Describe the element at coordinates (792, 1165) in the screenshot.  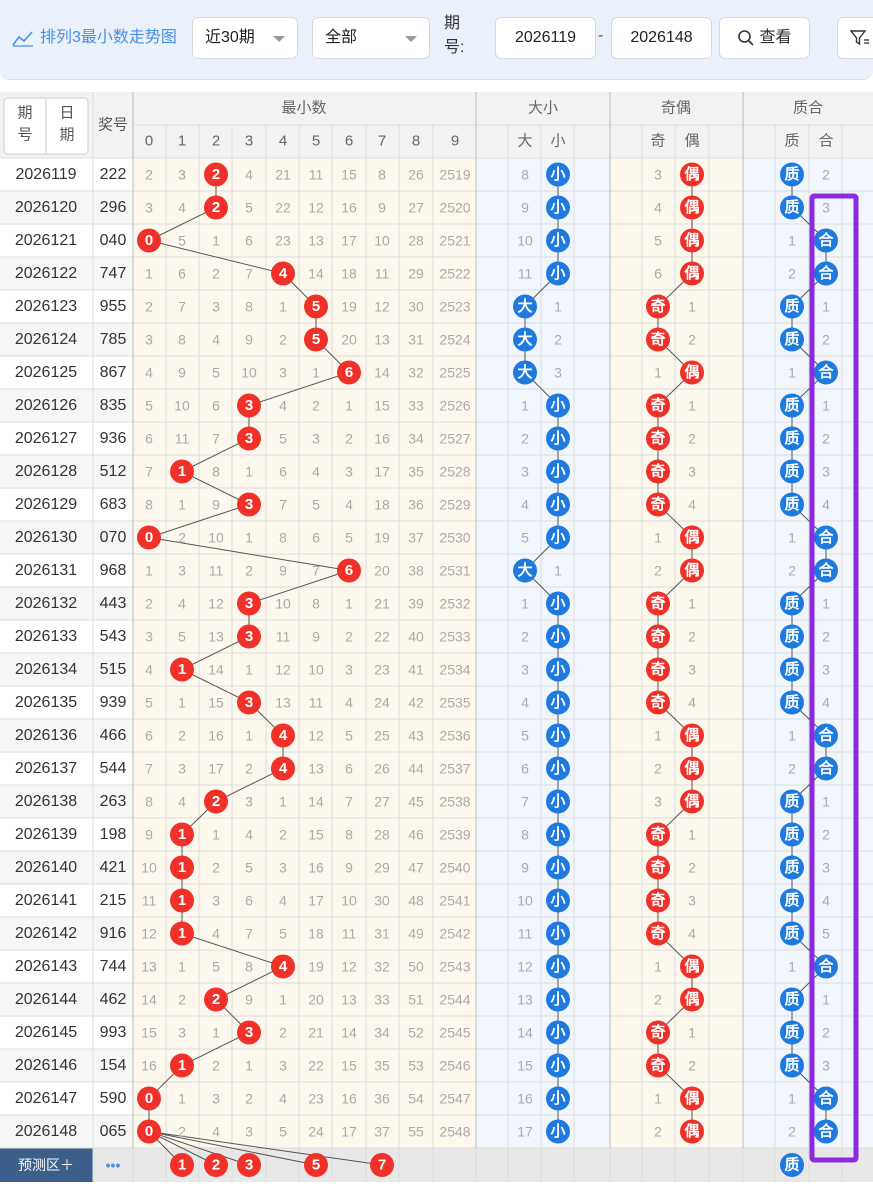
I see `predict-prime-ball` at that location.